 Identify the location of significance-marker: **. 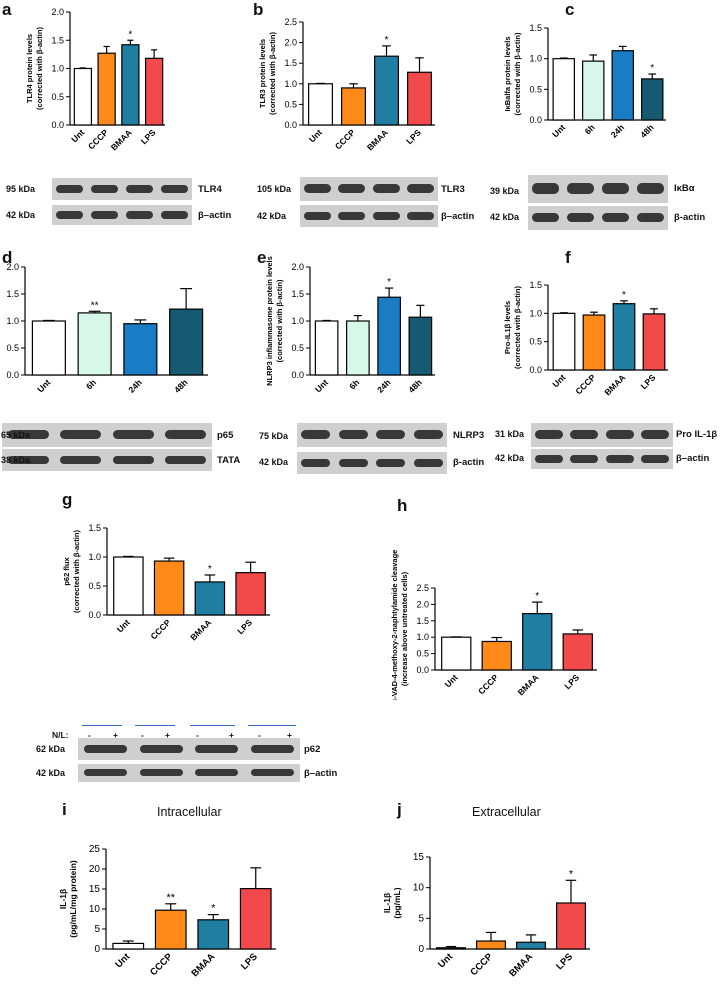
(95, 305).